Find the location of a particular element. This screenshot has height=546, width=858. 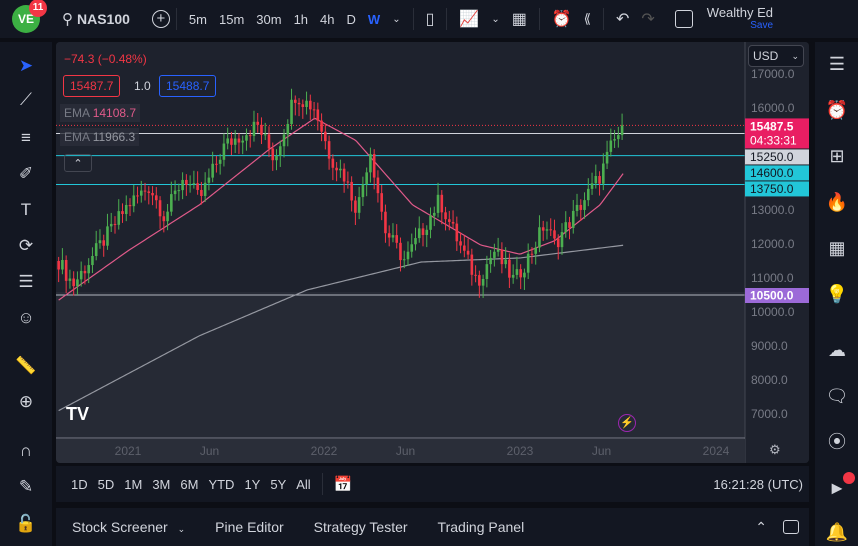

layout-name: Wealthy Ed is located at coordinates (740, 12).